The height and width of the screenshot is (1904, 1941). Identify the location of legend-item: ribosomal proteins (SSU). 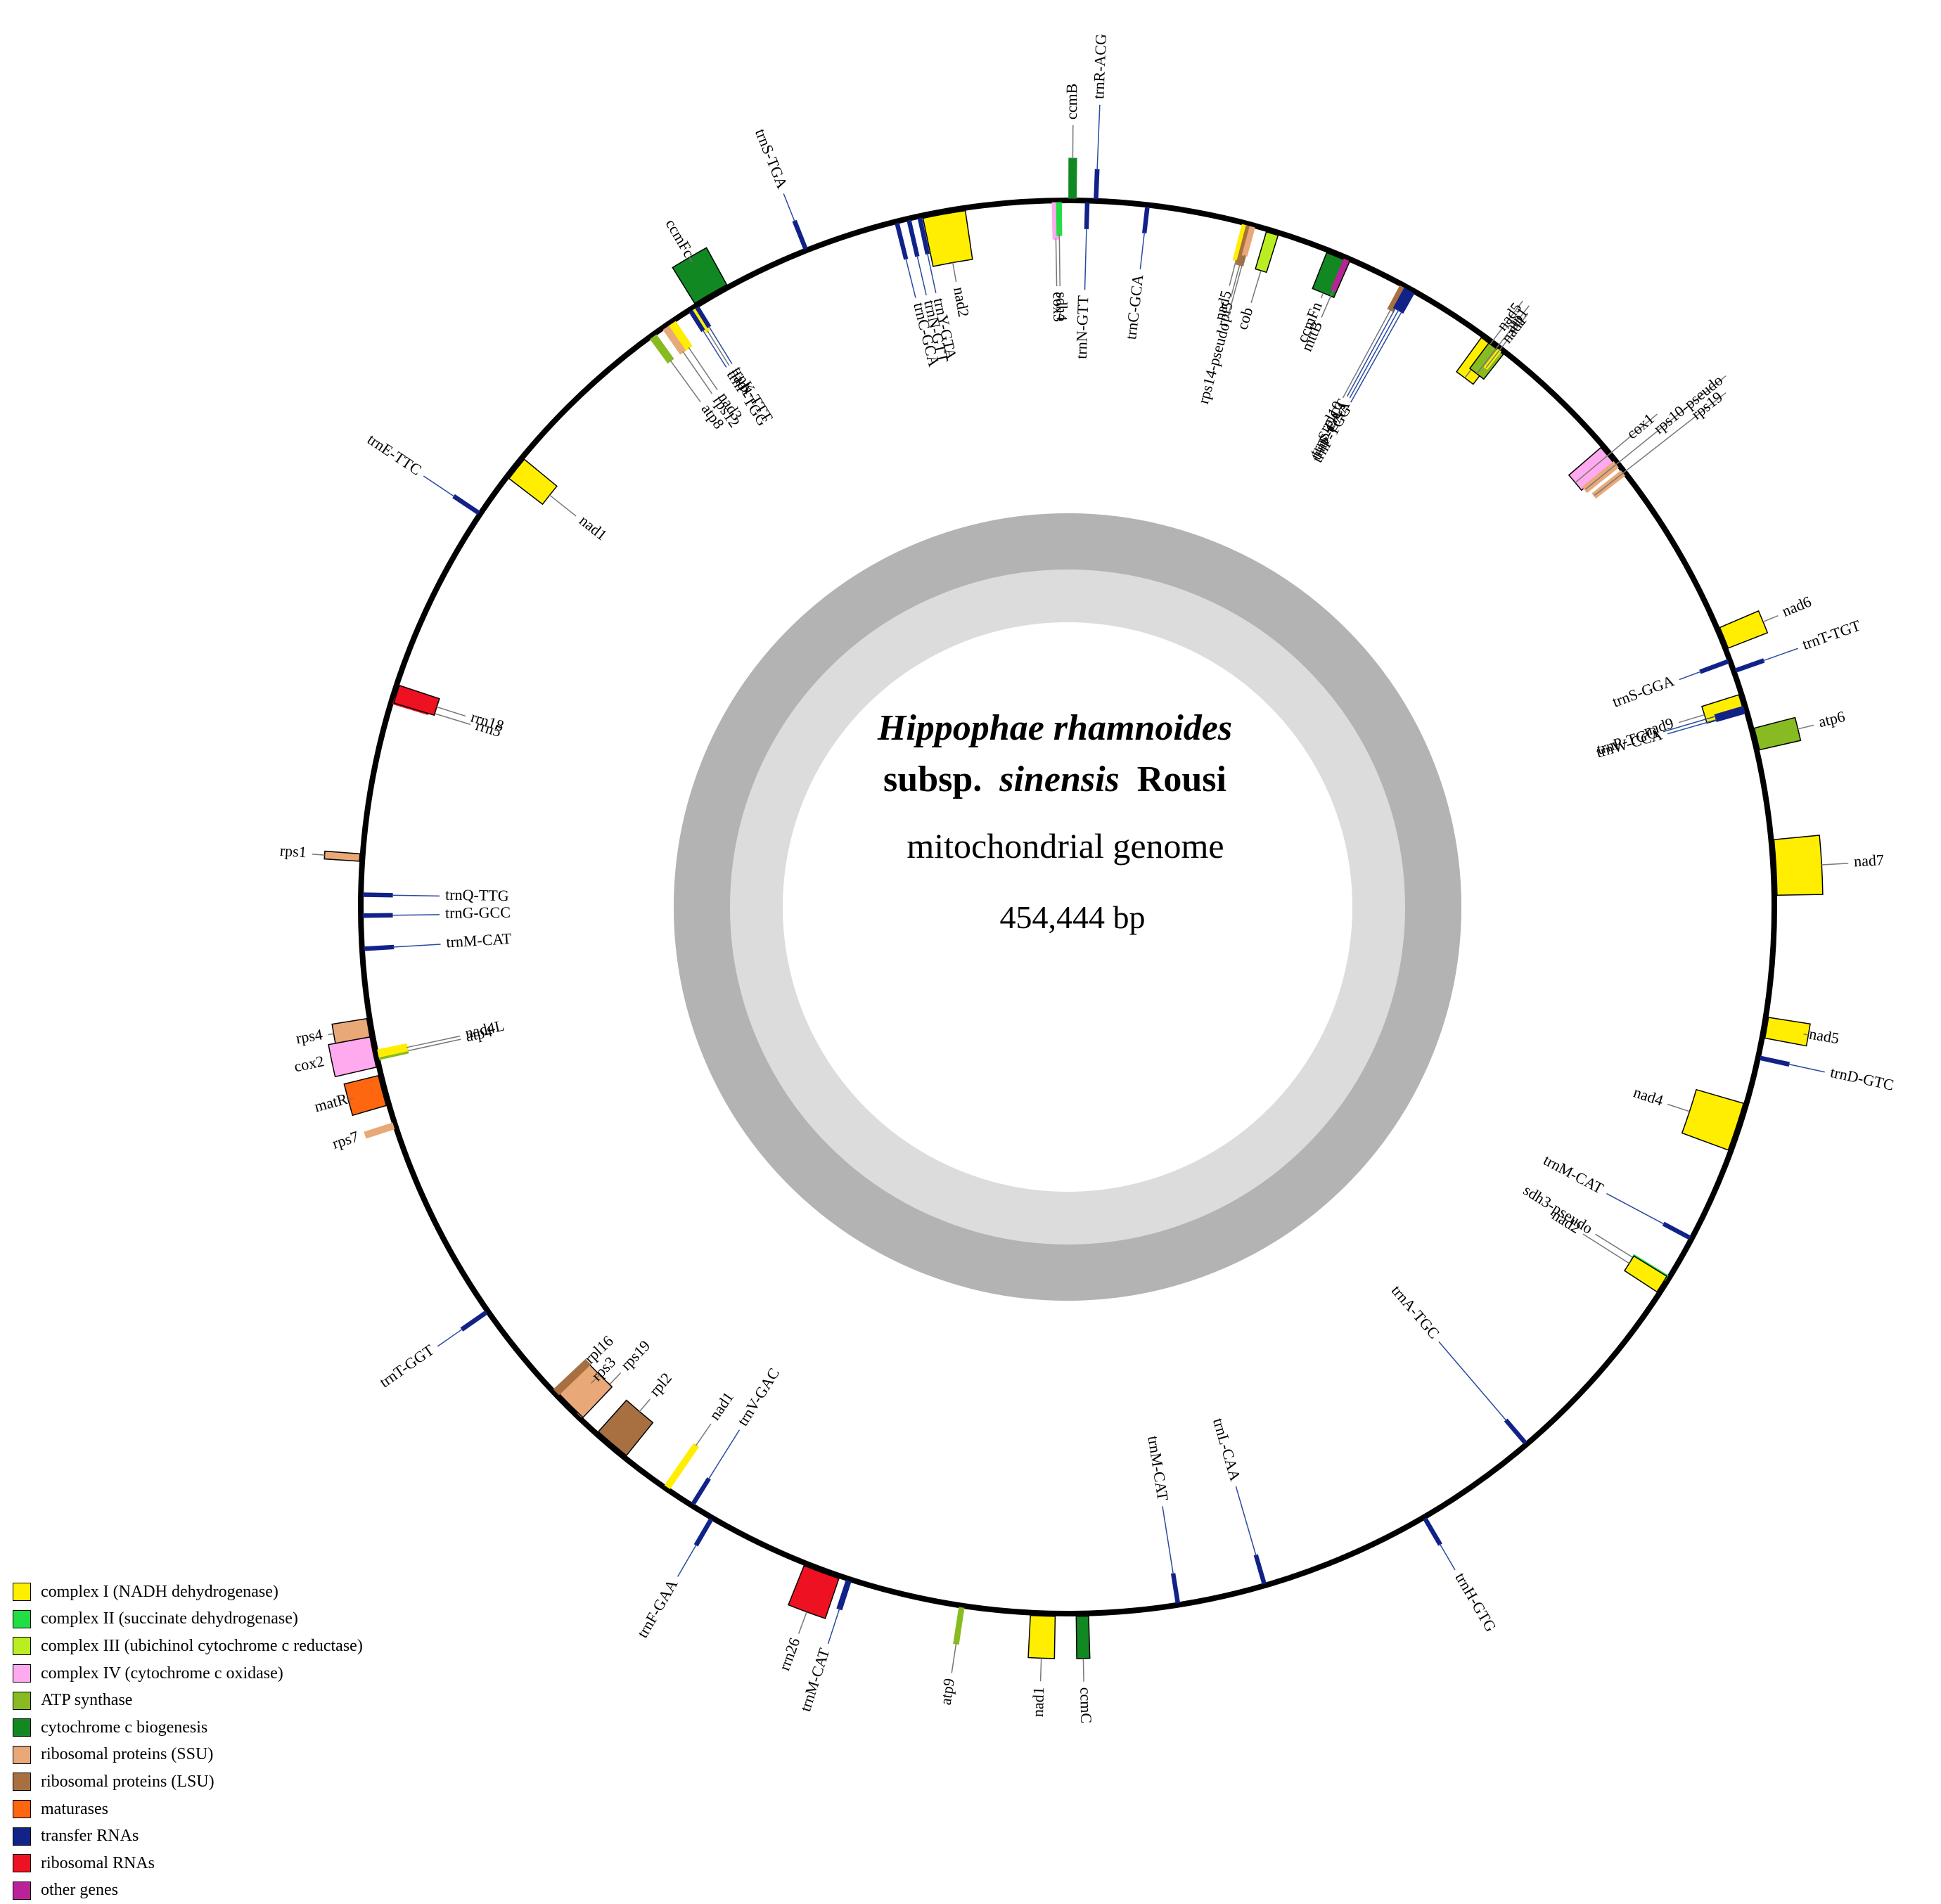
(188, 1755).